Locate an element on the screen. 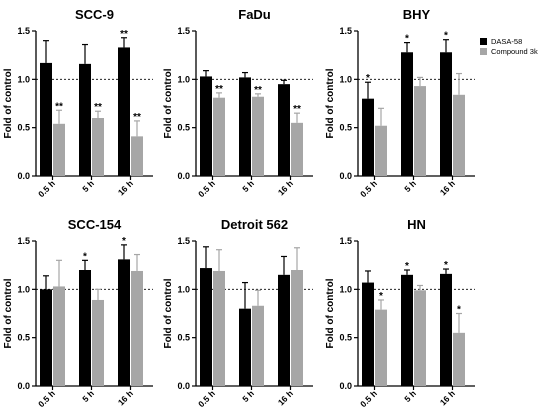 The height and width of the screenshot is (419, 550). panel-title: FaDu is located at coordinates (254, 14).